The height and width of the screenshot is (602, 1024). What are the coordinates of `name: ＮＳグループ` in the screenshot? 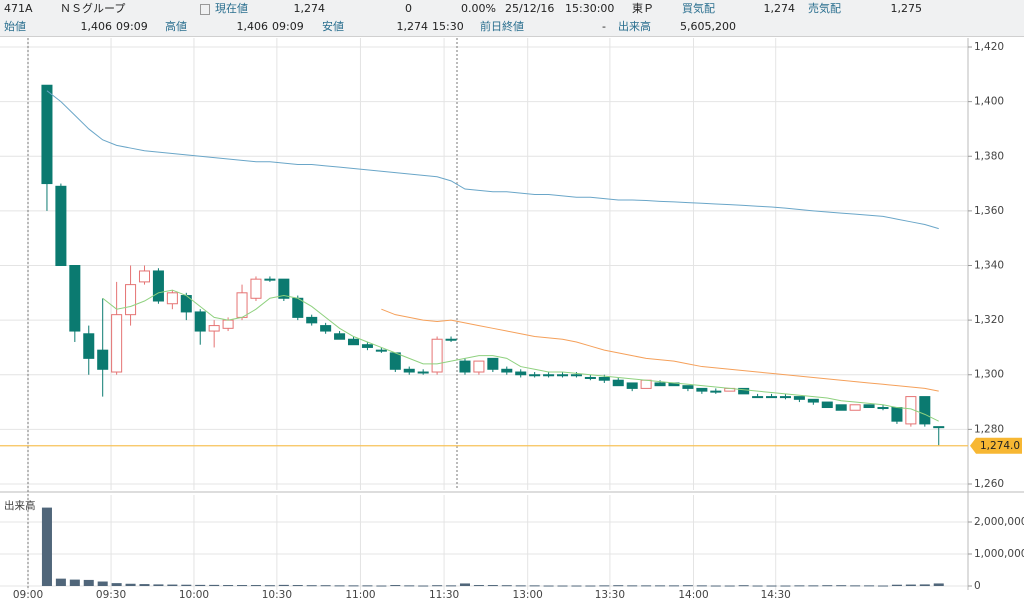 It's located at (93, 8).